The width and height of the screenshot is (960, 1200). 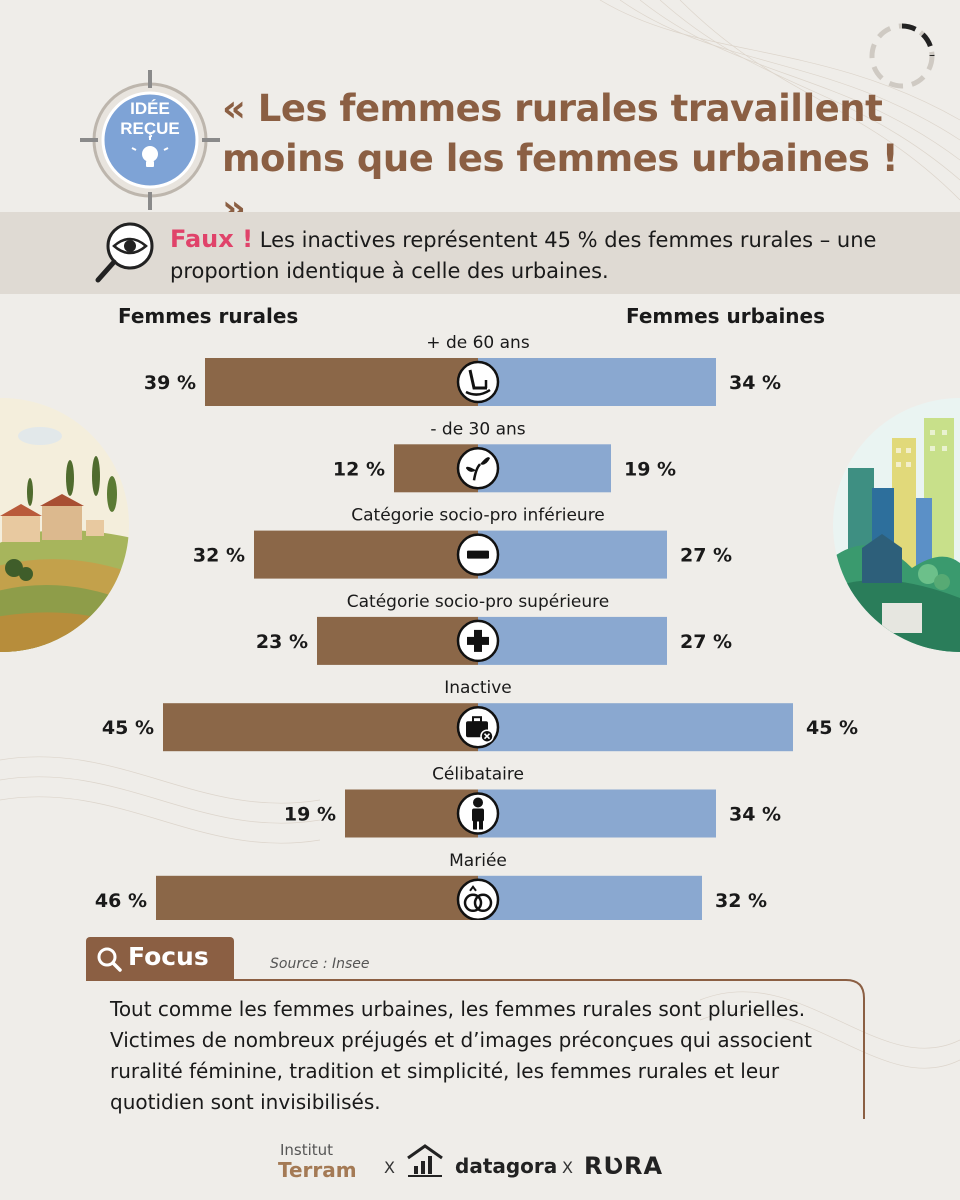 What do you see at coordinates (832, 728) in the screenshot?
I see `value-label-urban: 45 %` at bounding box center [832, 728].